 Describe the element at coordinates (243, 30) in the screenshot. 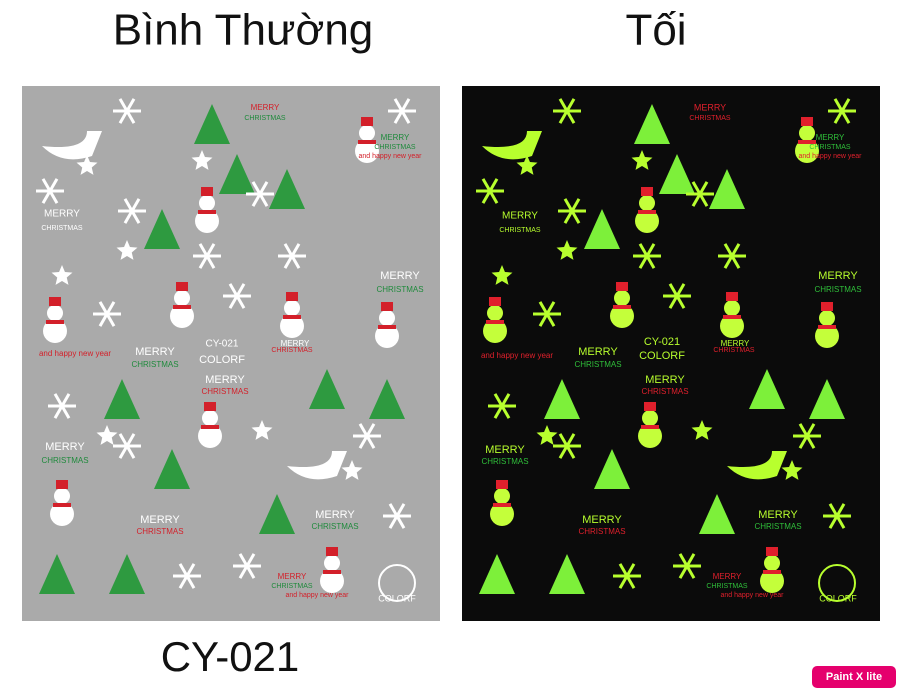

I see `left-title: Bình Thường` at that location.